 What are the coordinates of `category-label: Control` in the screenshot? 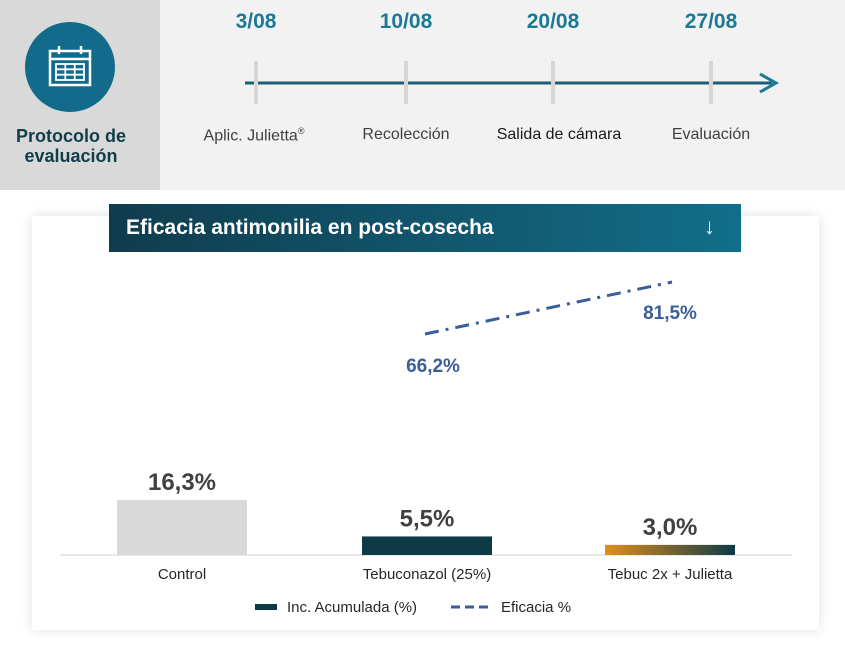 It's located at (182, 574).